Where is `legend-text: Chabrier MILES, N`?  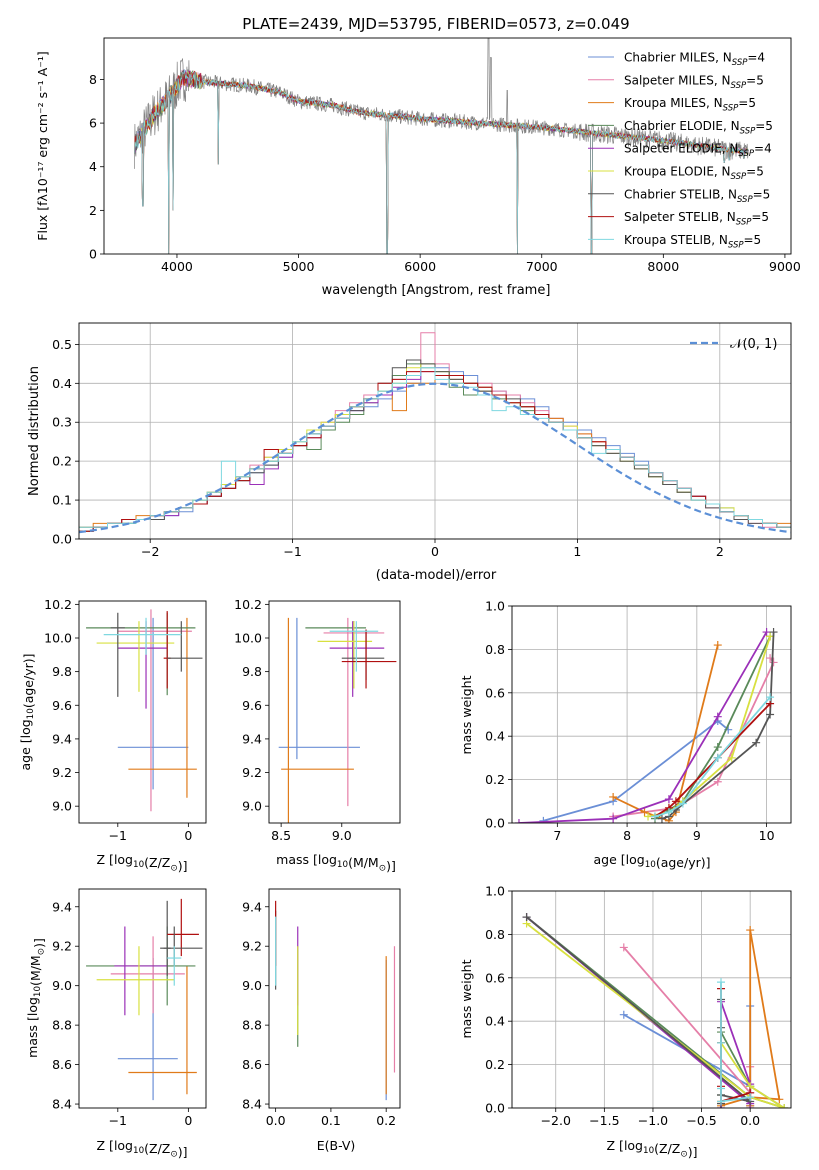 legend-text: Chabrier MILES, N is located at coordinates (678, 58).